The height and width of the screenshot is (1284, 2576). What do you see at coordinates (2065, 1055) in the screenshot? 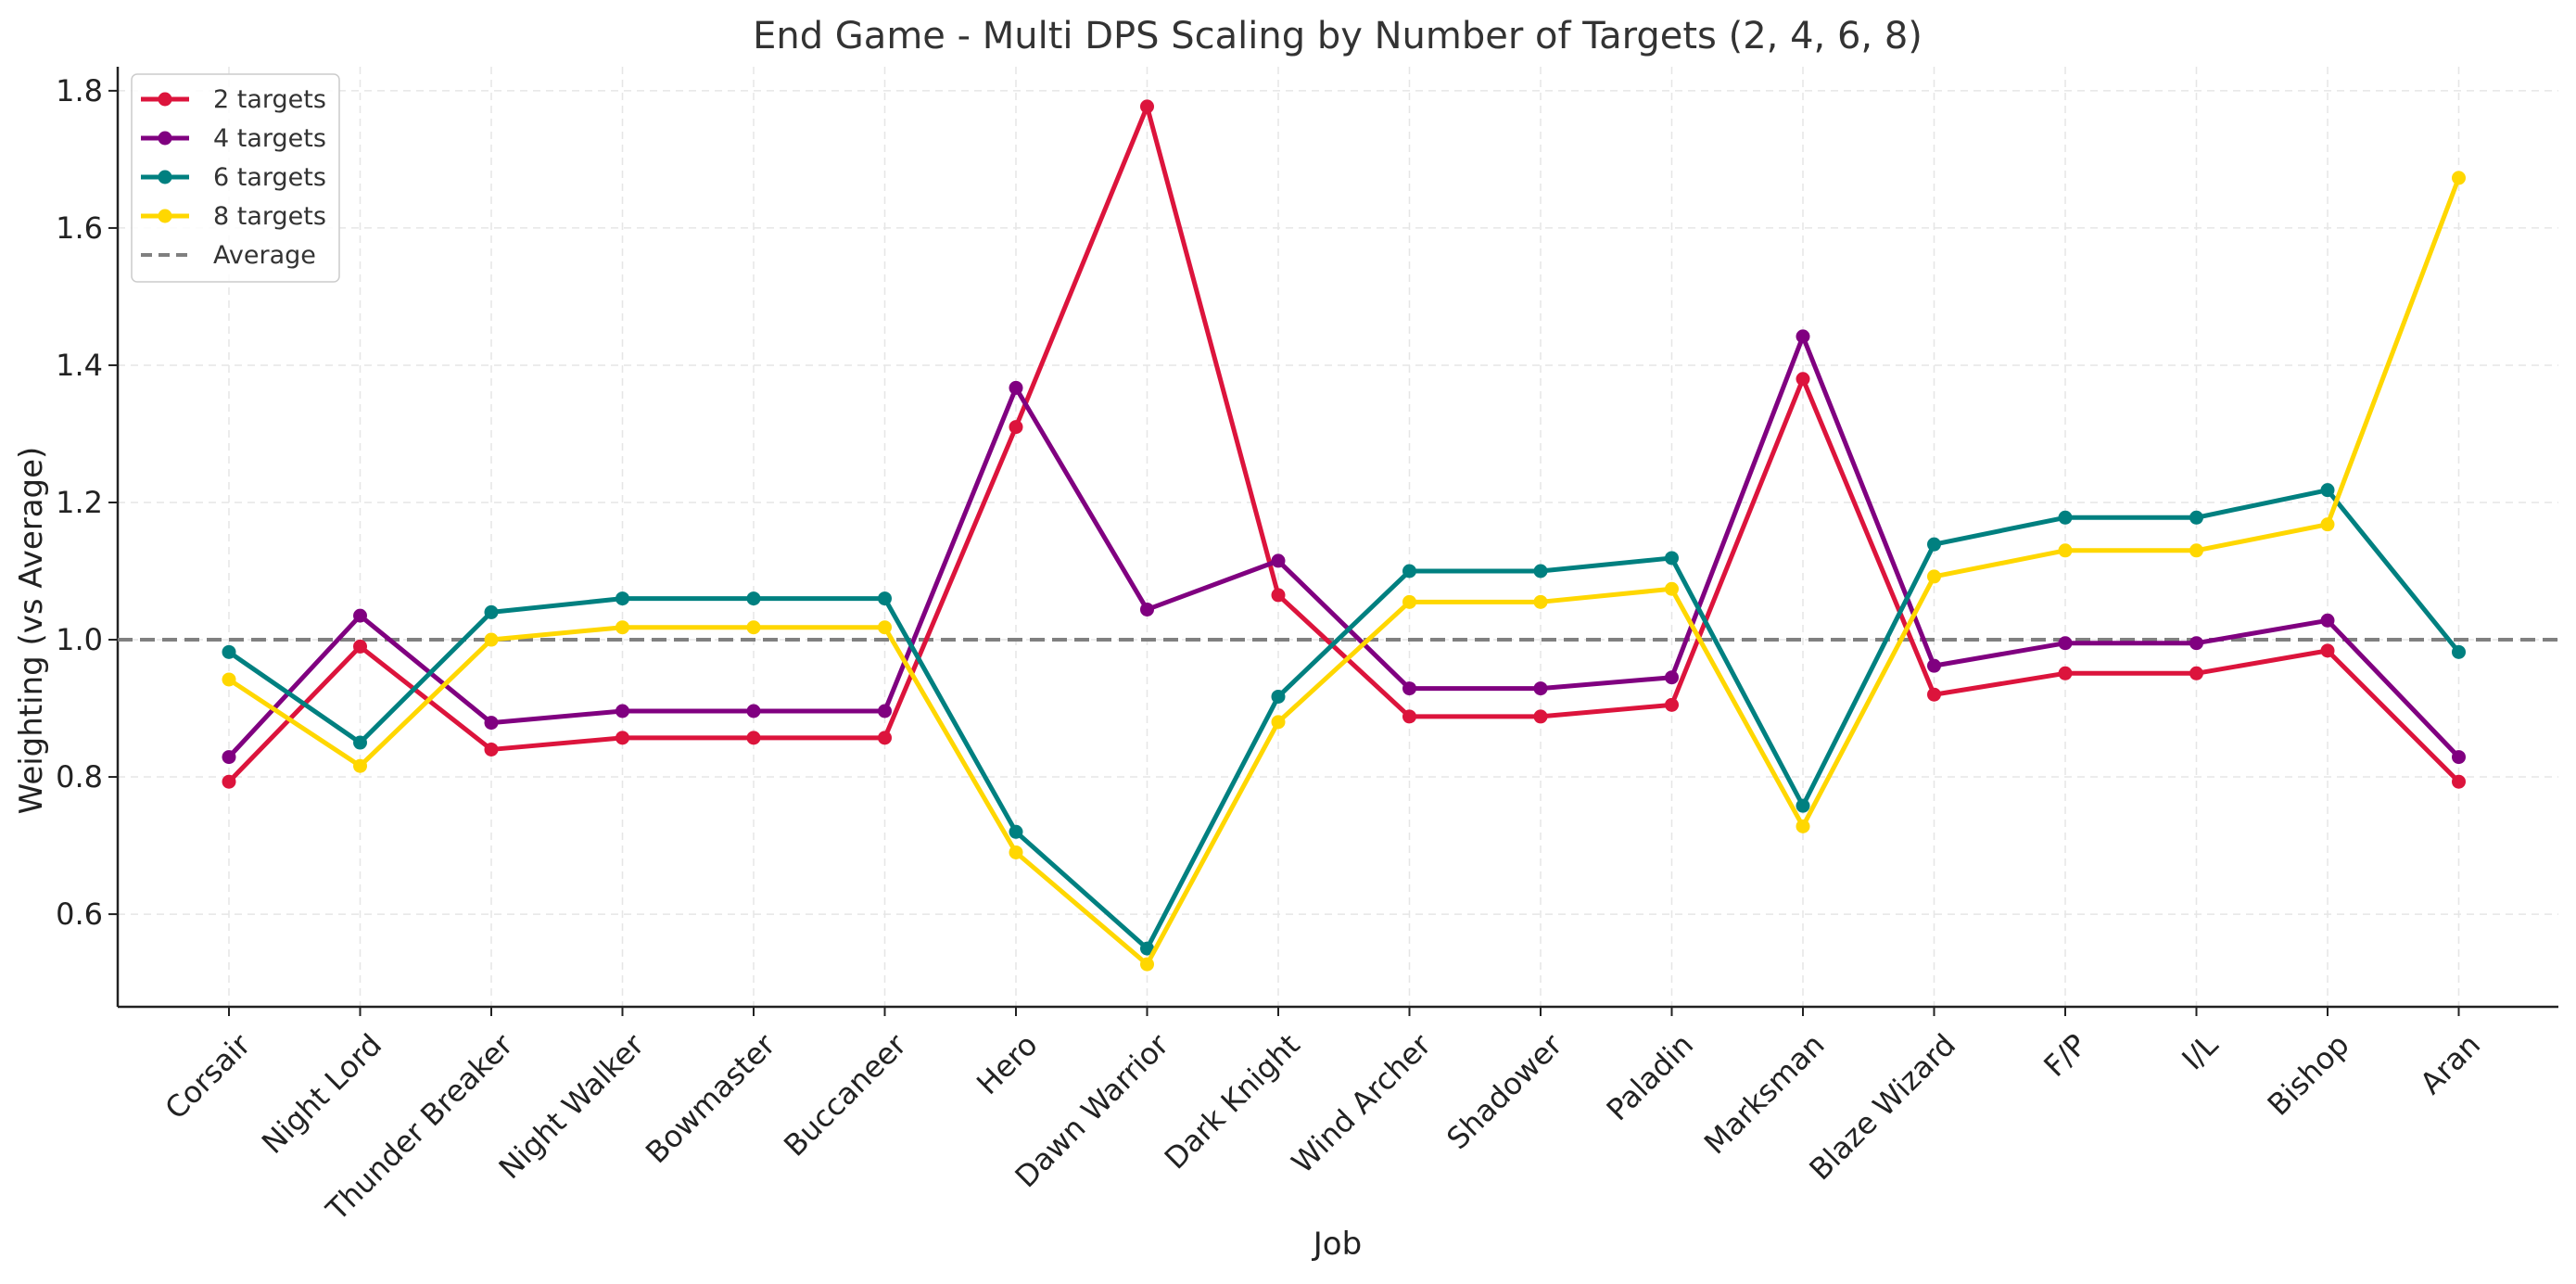
I see `x-tick-label: F/P` at bounding box center [2065, 1055].